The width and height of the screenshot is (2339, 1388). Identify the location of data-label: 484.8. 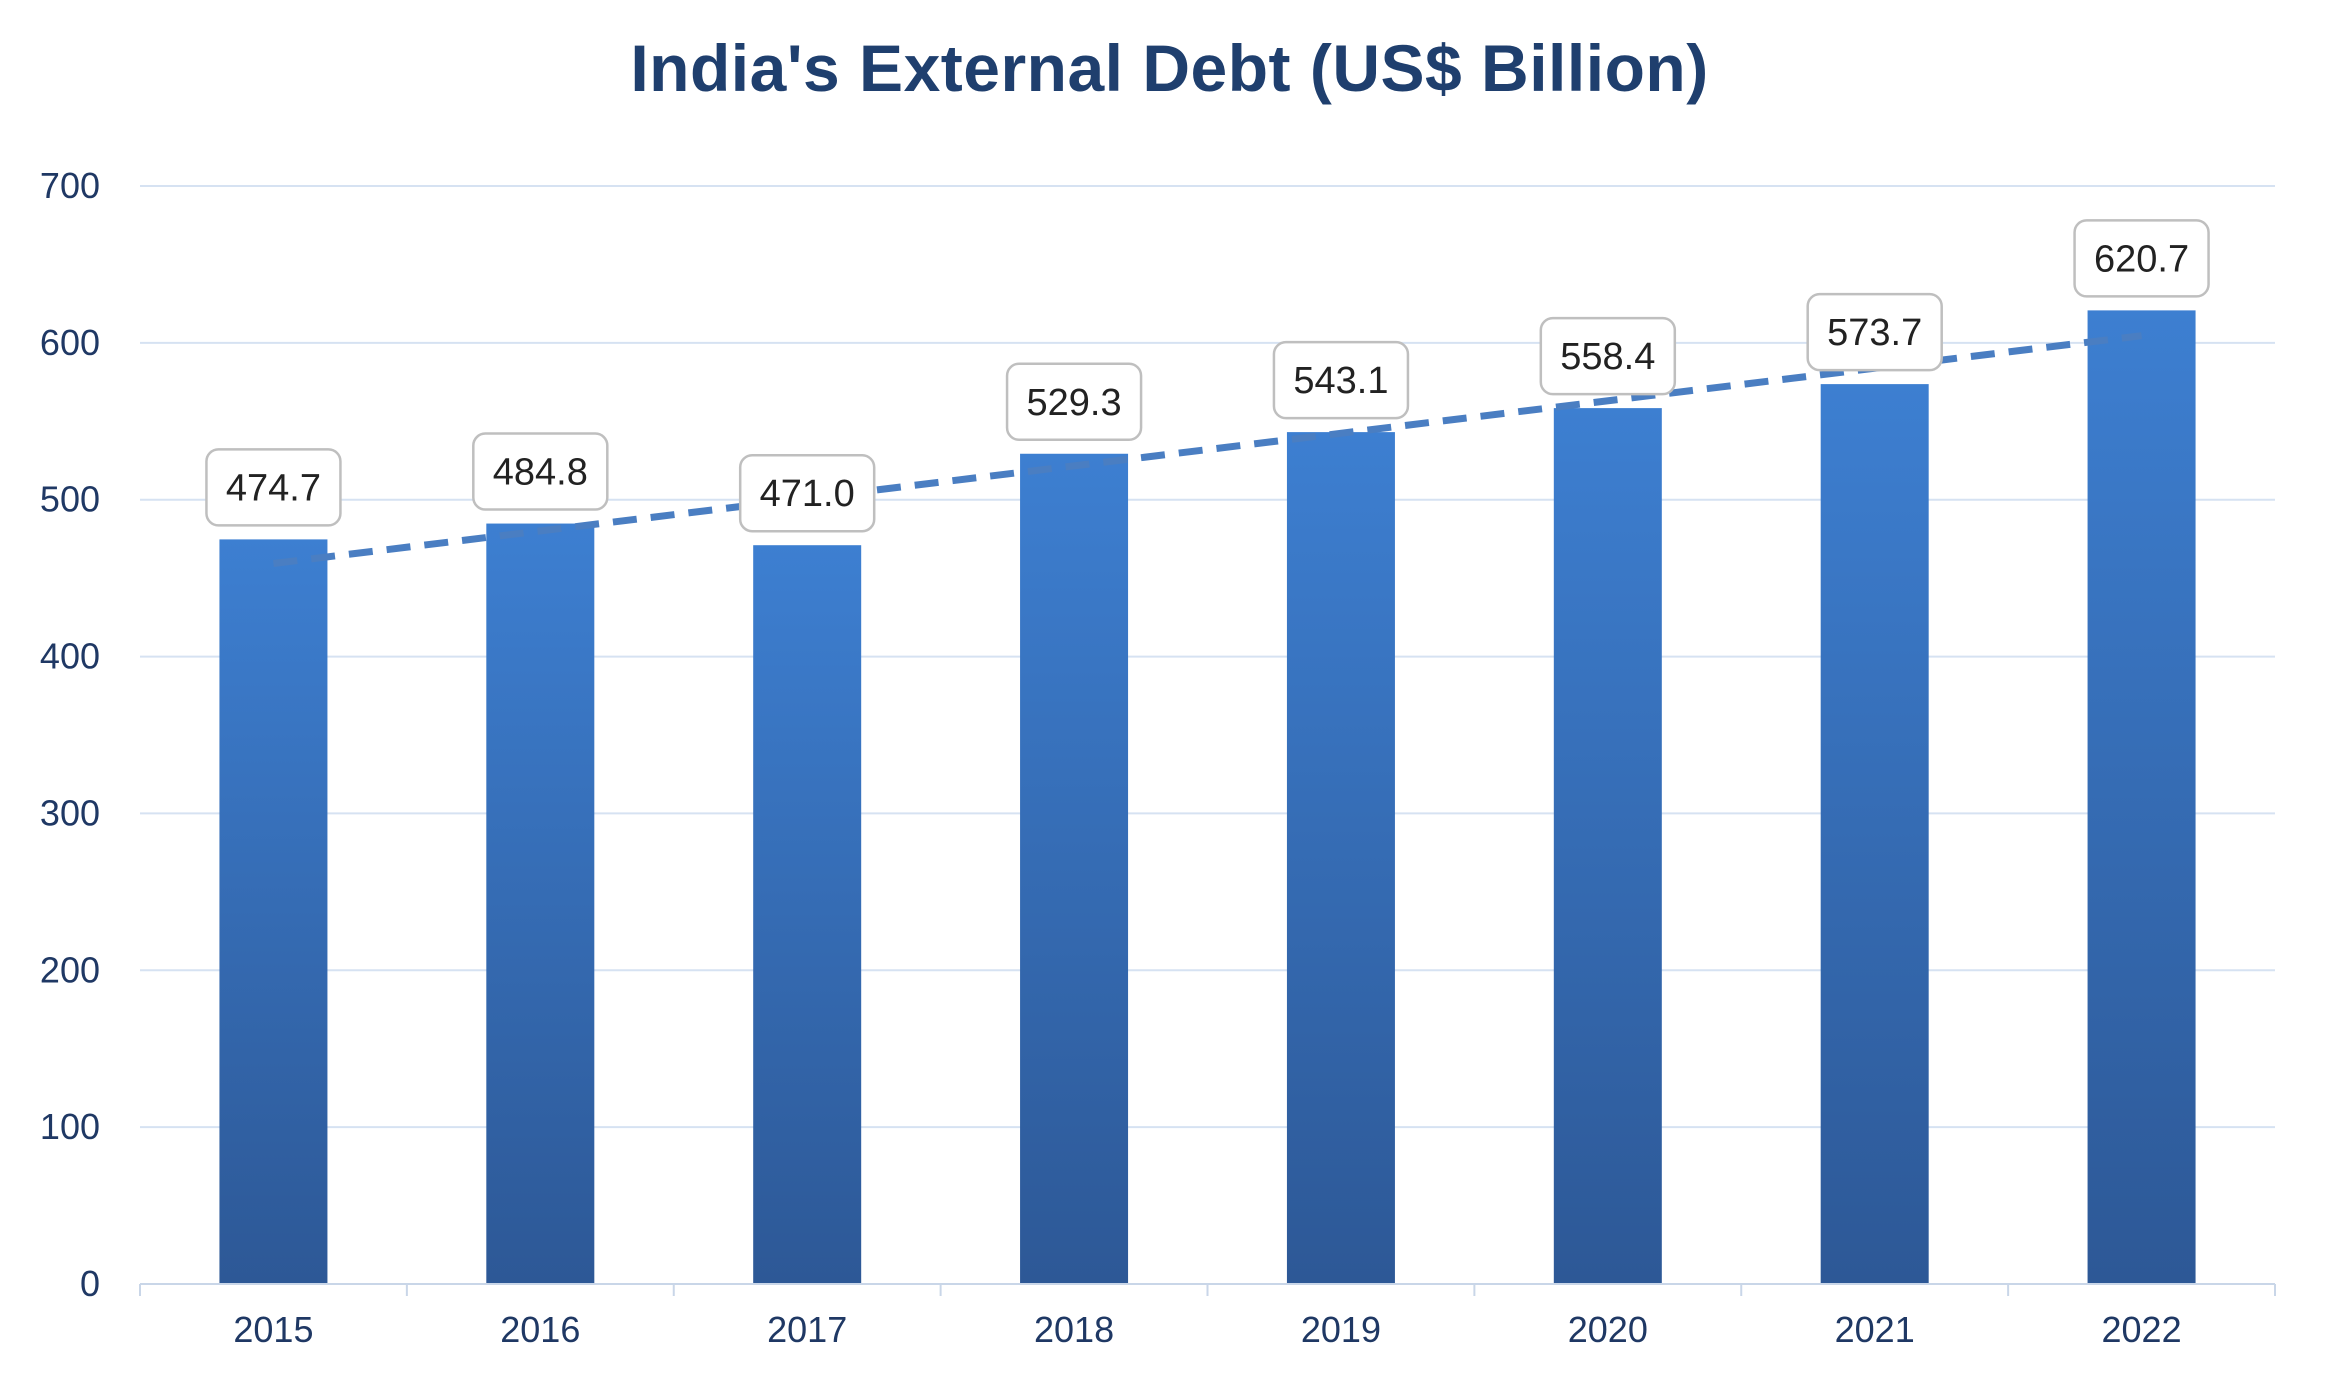
(540, 473).